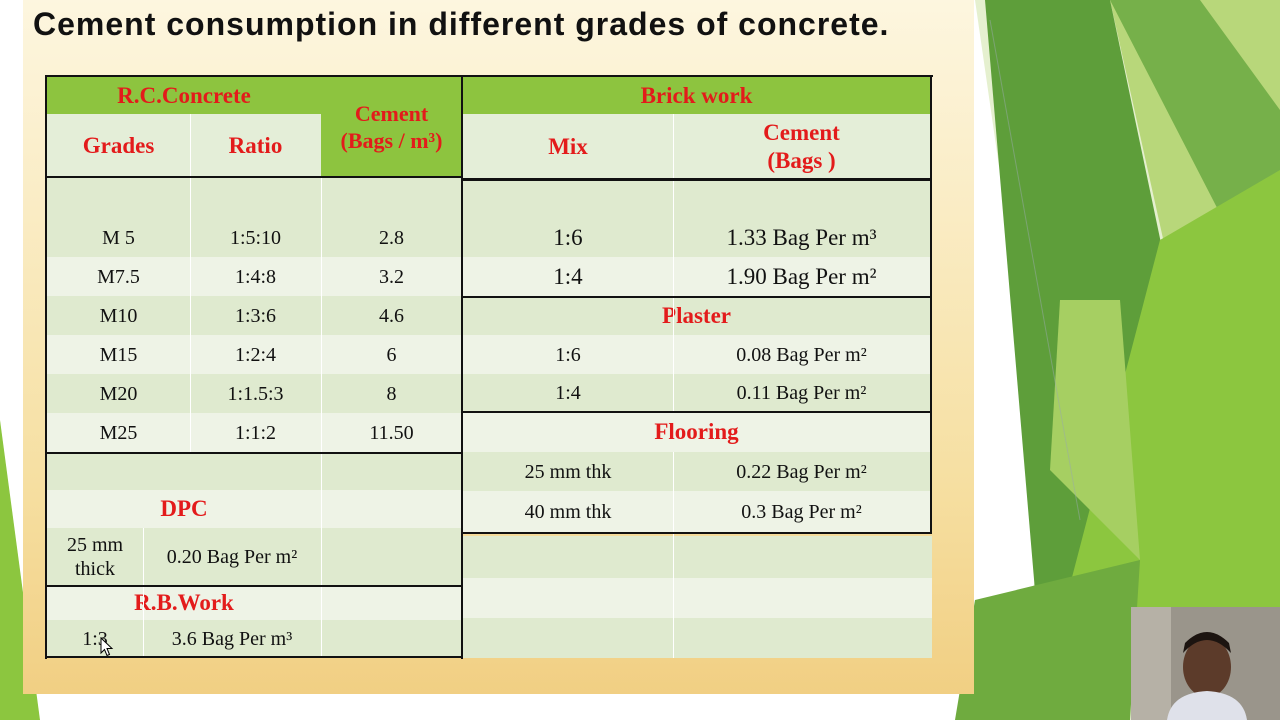 This screenshot has width=1280, height=720. I want to click on rcc-grade-cell: M20, so click(118, 393).